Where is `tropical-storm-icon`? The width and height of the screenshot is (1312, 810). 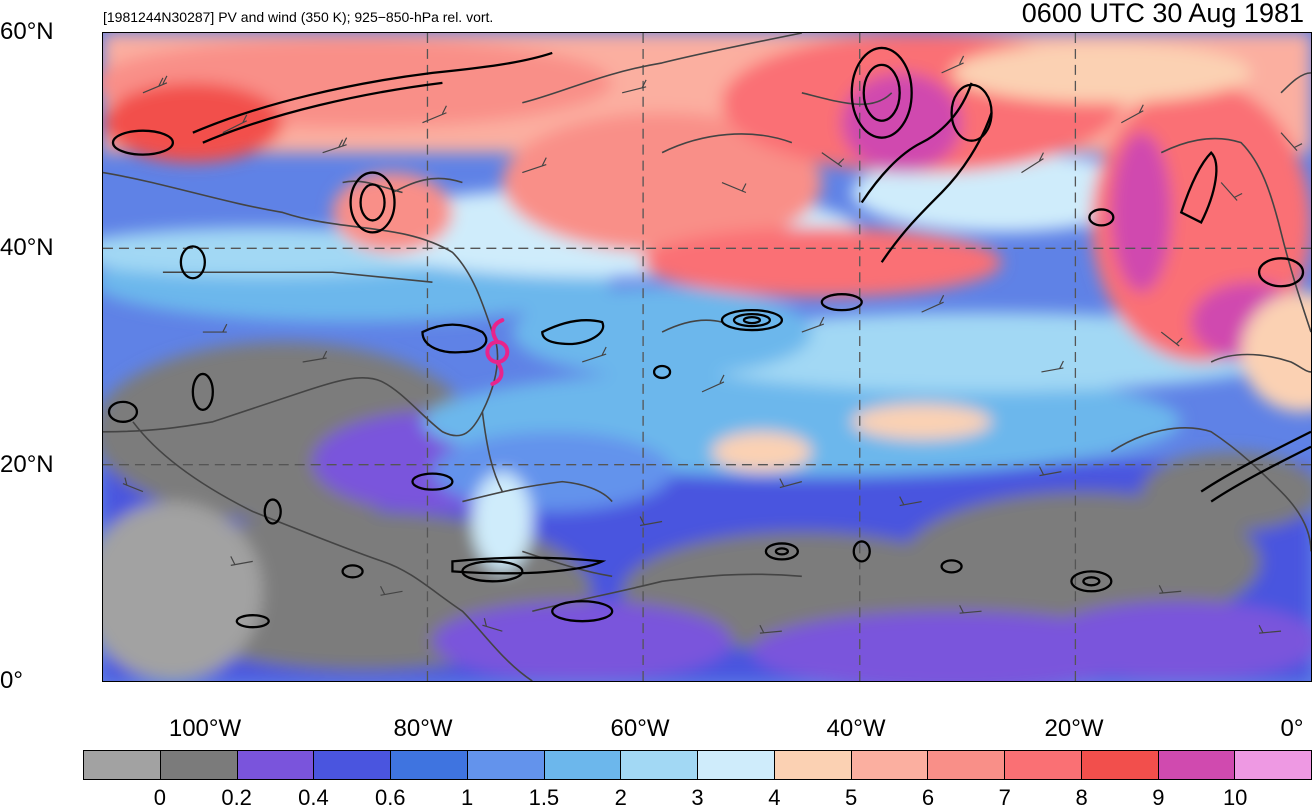
tropical-storm-icon is located at coordinates (497, 352).